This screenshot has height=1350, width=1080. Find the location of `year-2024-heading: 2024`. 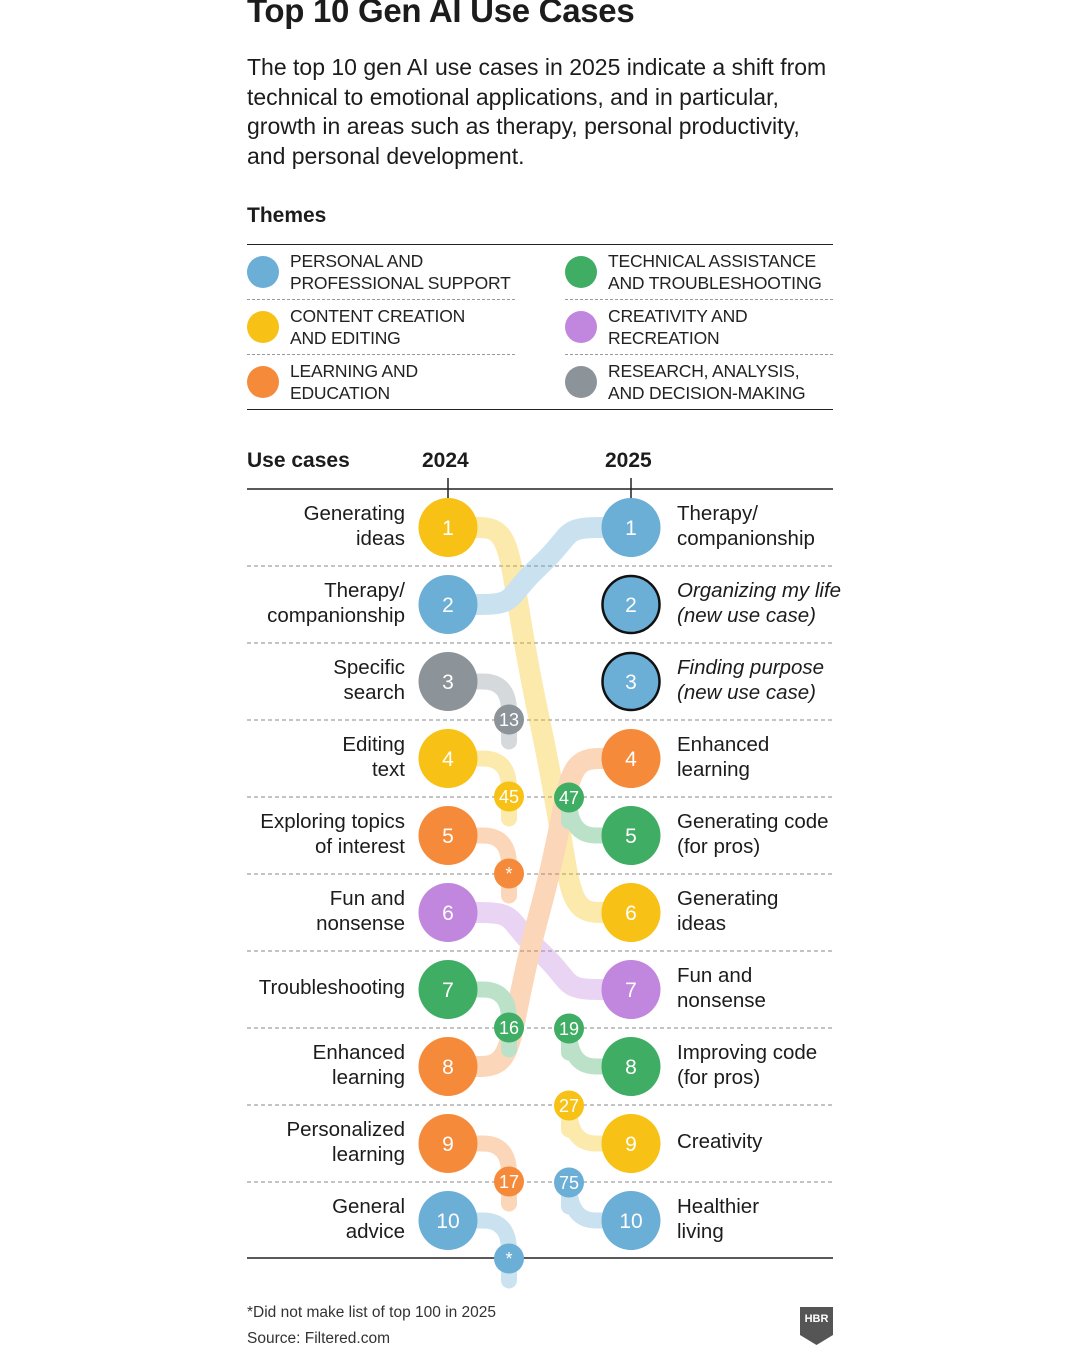

year-2024-heading: 2024 is located at coordinates (445, 460).